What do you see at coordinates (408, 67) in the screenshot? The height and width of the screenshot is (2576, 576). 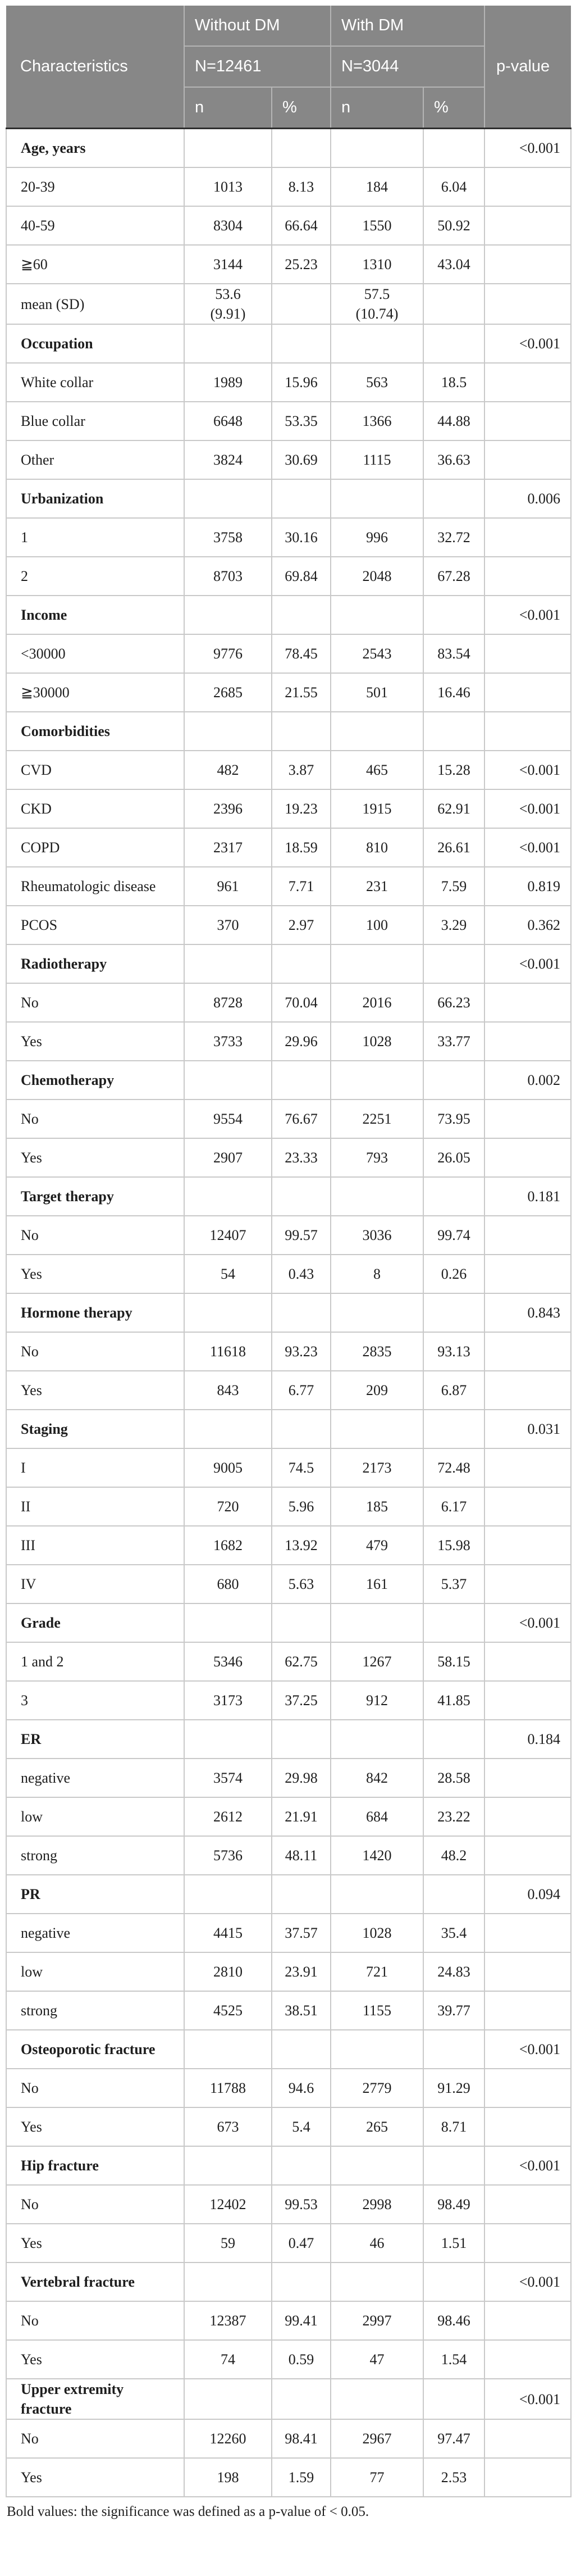 I see `col-header-n-total-with: N=3044` at bounding box center [408, 67].